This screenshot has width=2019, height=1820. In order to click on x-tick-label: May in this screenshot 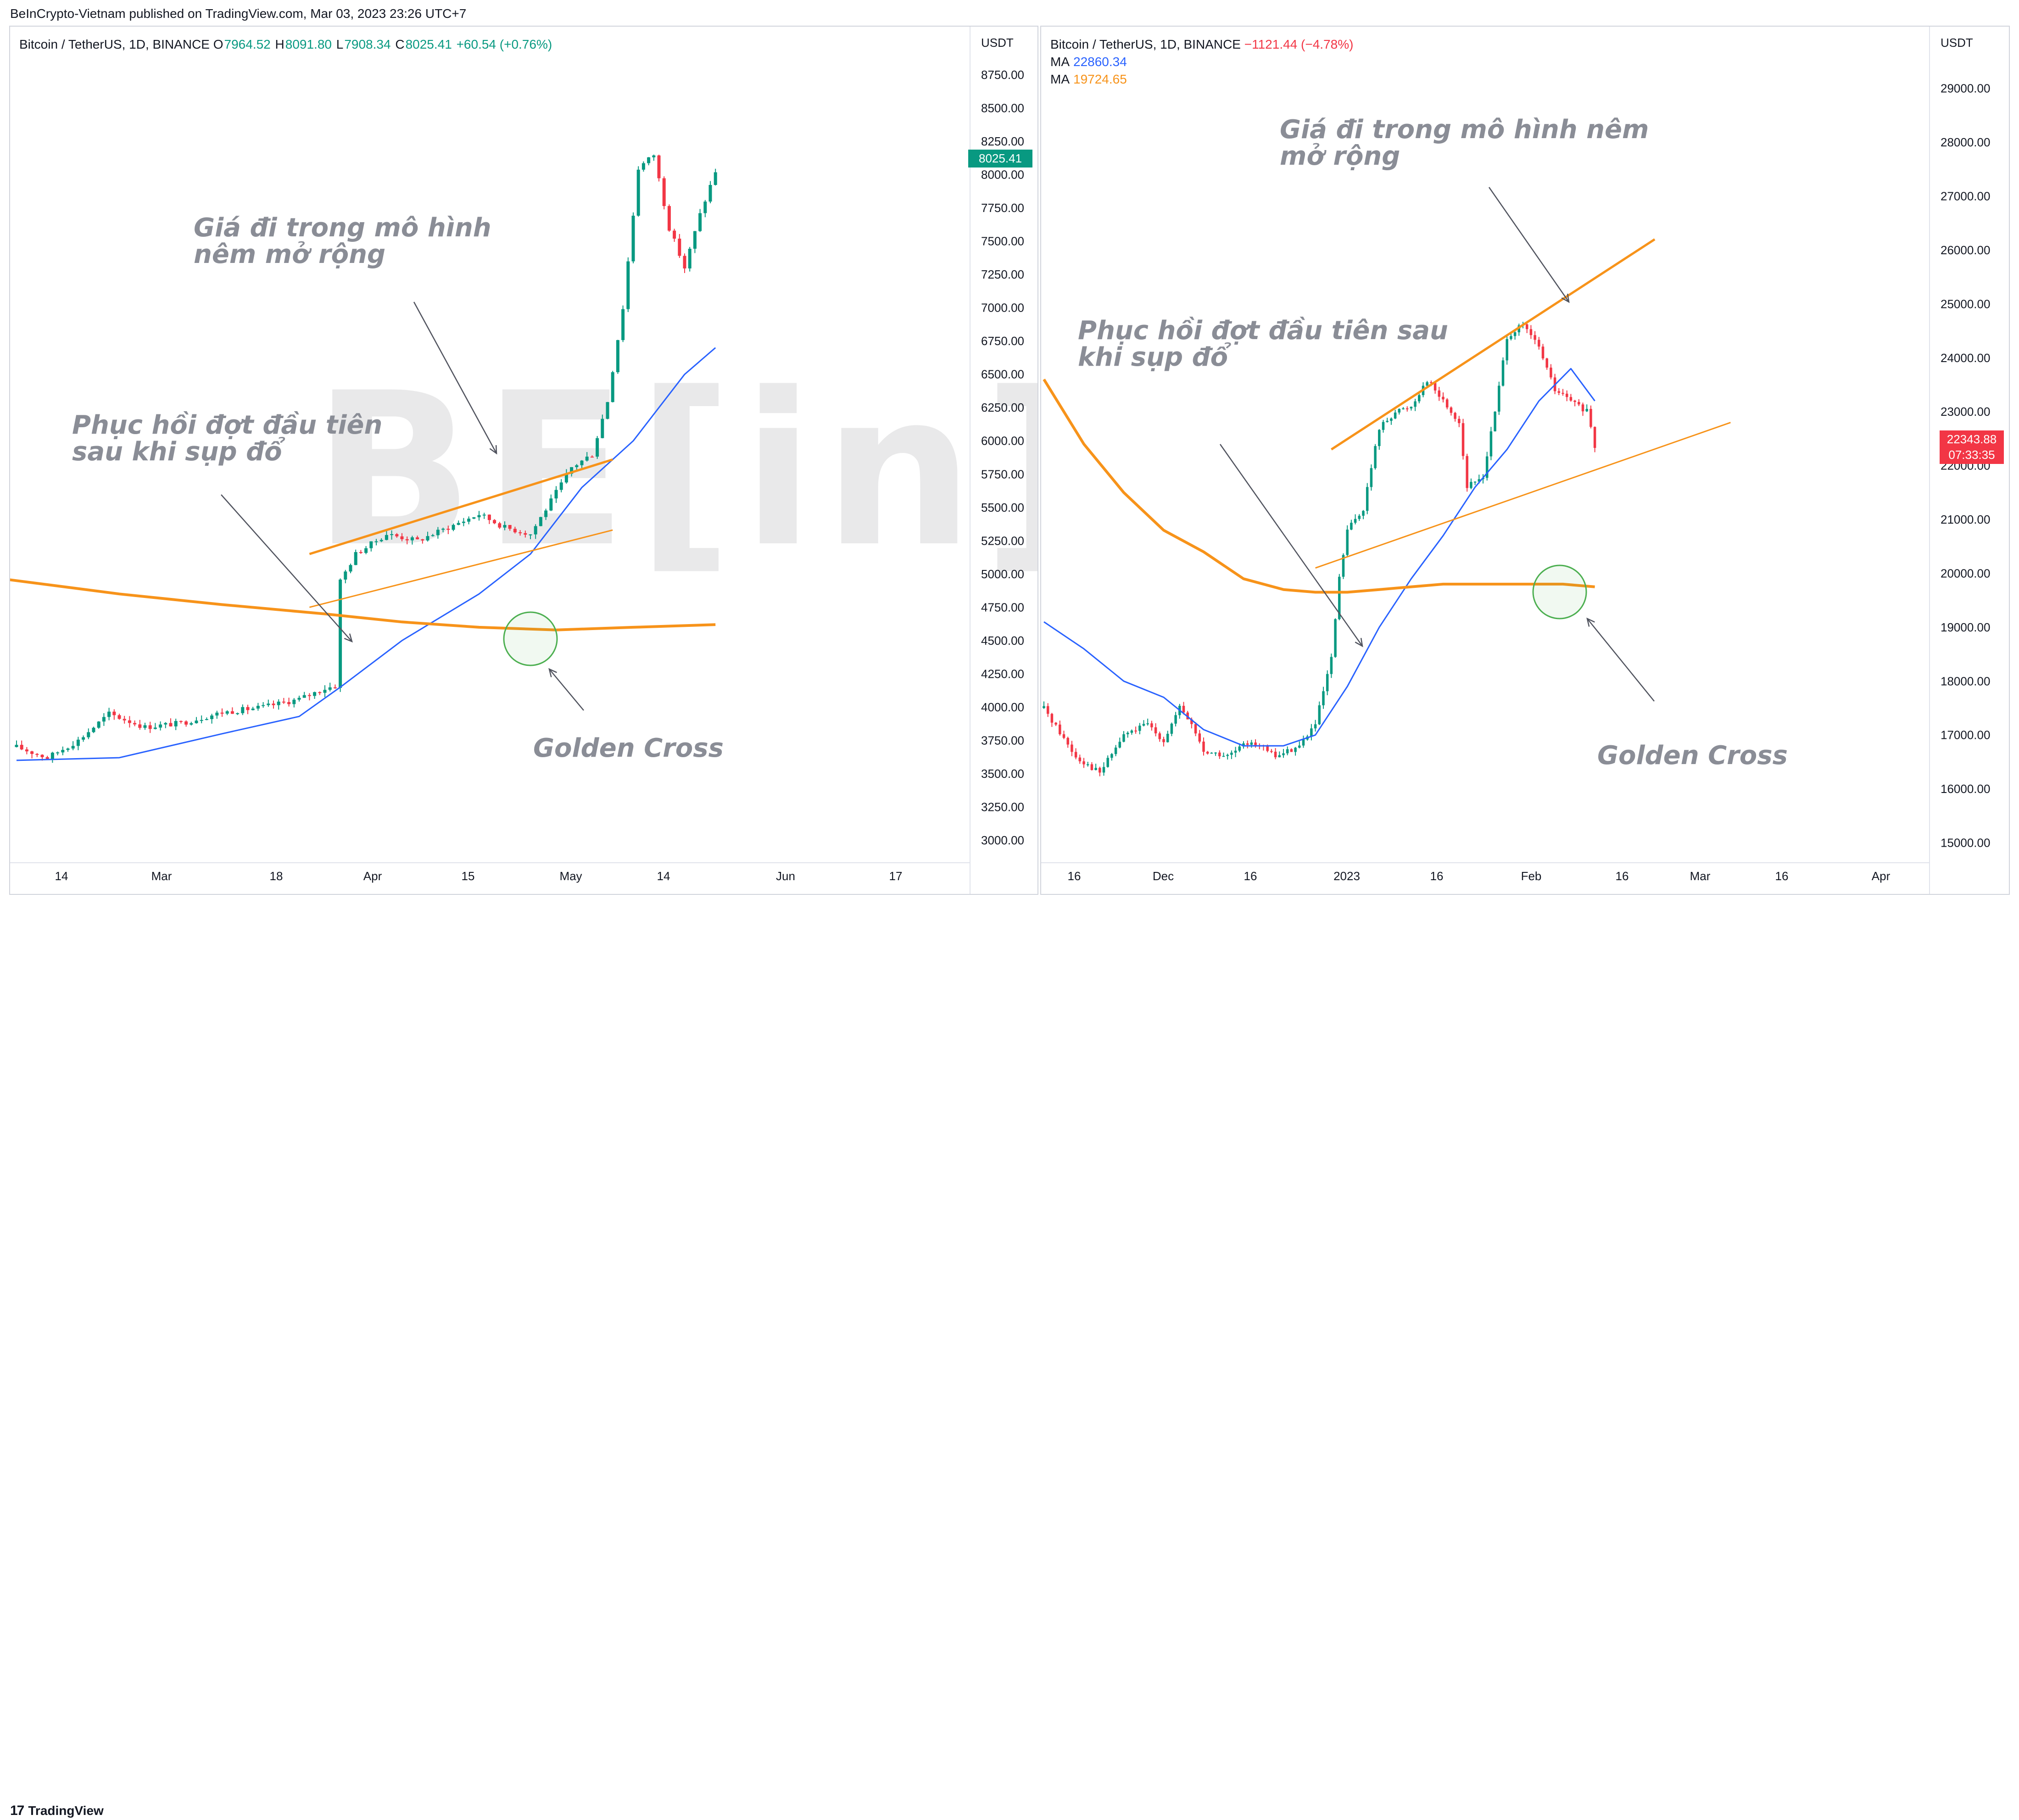, I will do `click(570, 876)`.